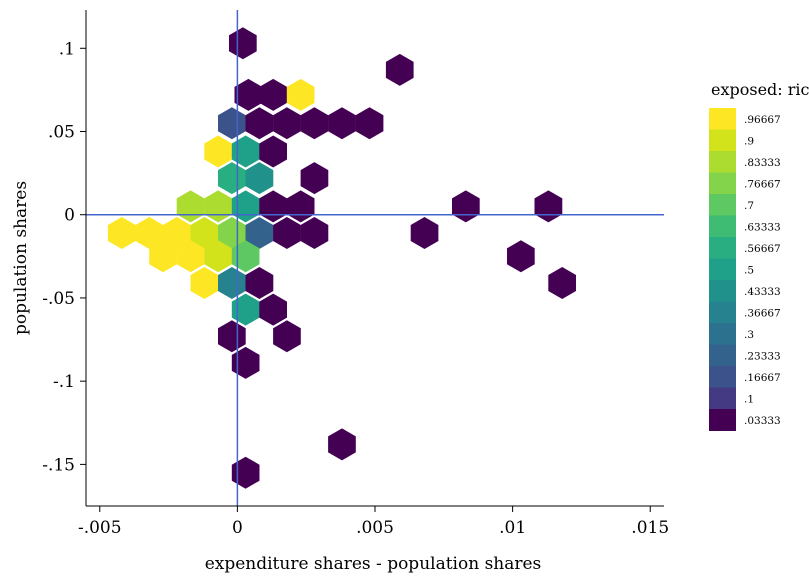 The image size is (809, 578). What do you see at coordinates (762, 184) in the screenshot?
I see `legend-label-3: .76667` at bounding box center [762, 184].